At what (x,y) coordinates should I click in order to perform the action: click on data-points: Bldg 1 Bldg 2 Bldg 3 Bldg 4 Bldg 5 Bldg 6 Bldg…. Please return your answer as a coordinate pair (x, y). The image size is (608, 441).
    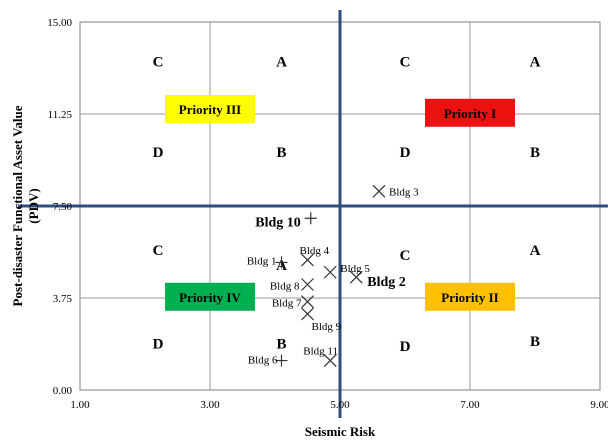
    Looking at the image, I should click on (333, 275).